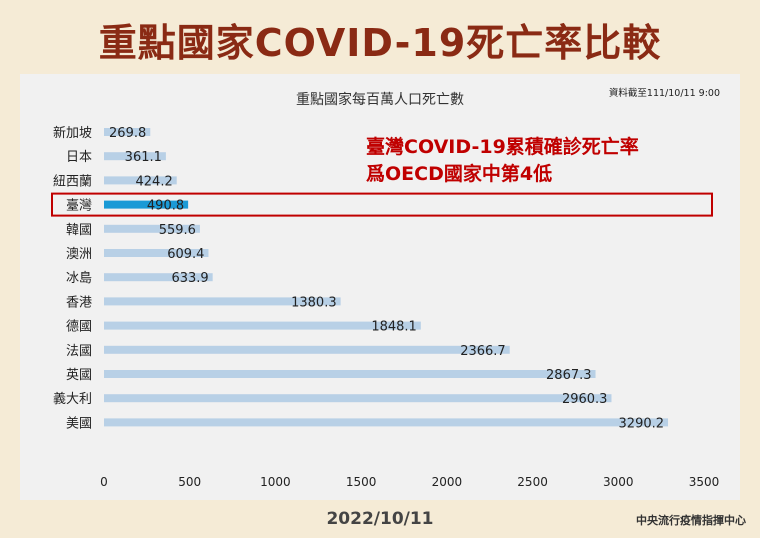  I want to click on x-tick-label-2: 1000, so click(275, 482).